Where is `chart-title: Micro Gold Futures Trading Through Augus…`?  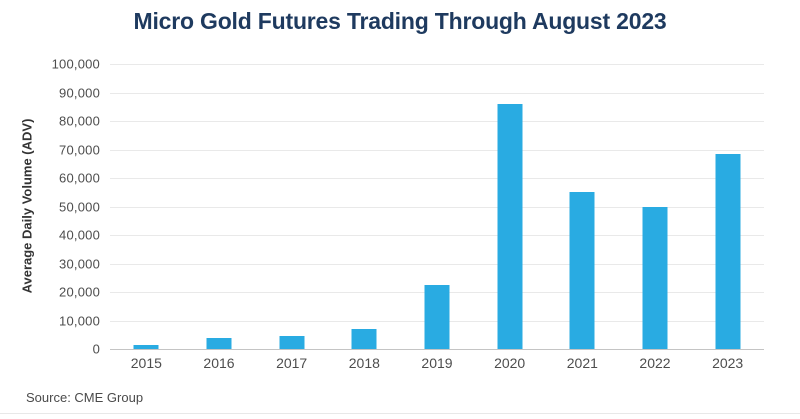
chart-title: Micro Gold Futures Trading Through Augus… is located at coordinates (400, 21).